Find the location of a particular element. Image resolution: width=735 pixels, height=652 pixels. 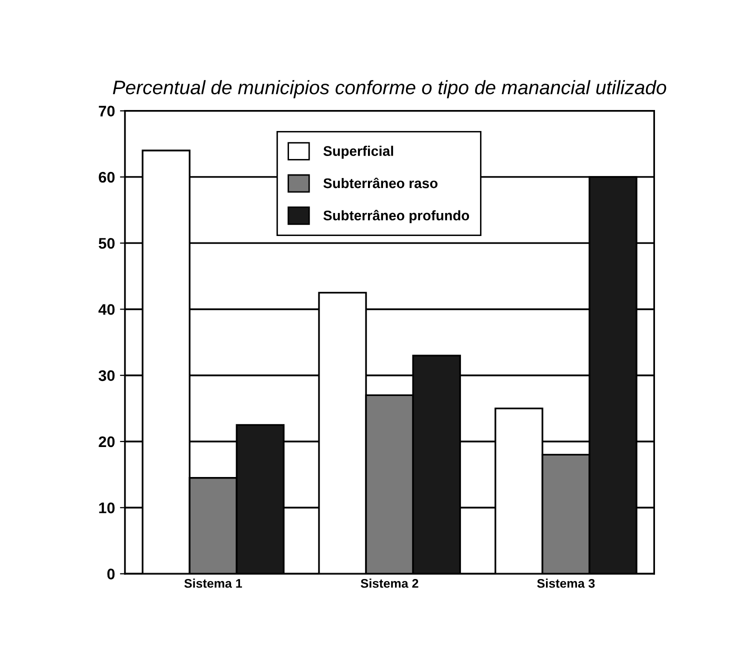

x-tick-label: Sistema 1 is located at coordinates (213, 583).